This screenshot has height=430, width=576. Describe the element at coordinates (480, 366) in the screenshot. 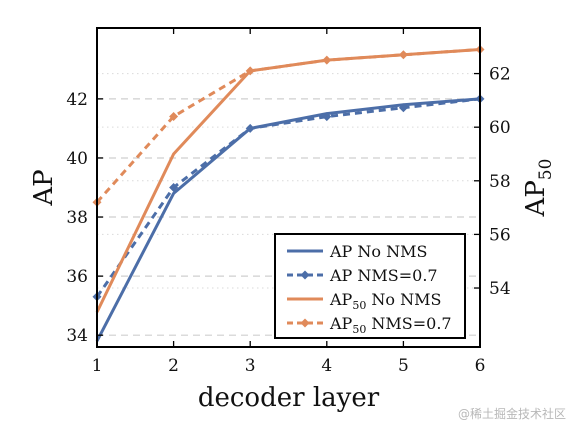

I see `x-tick-label: 6` at that location.